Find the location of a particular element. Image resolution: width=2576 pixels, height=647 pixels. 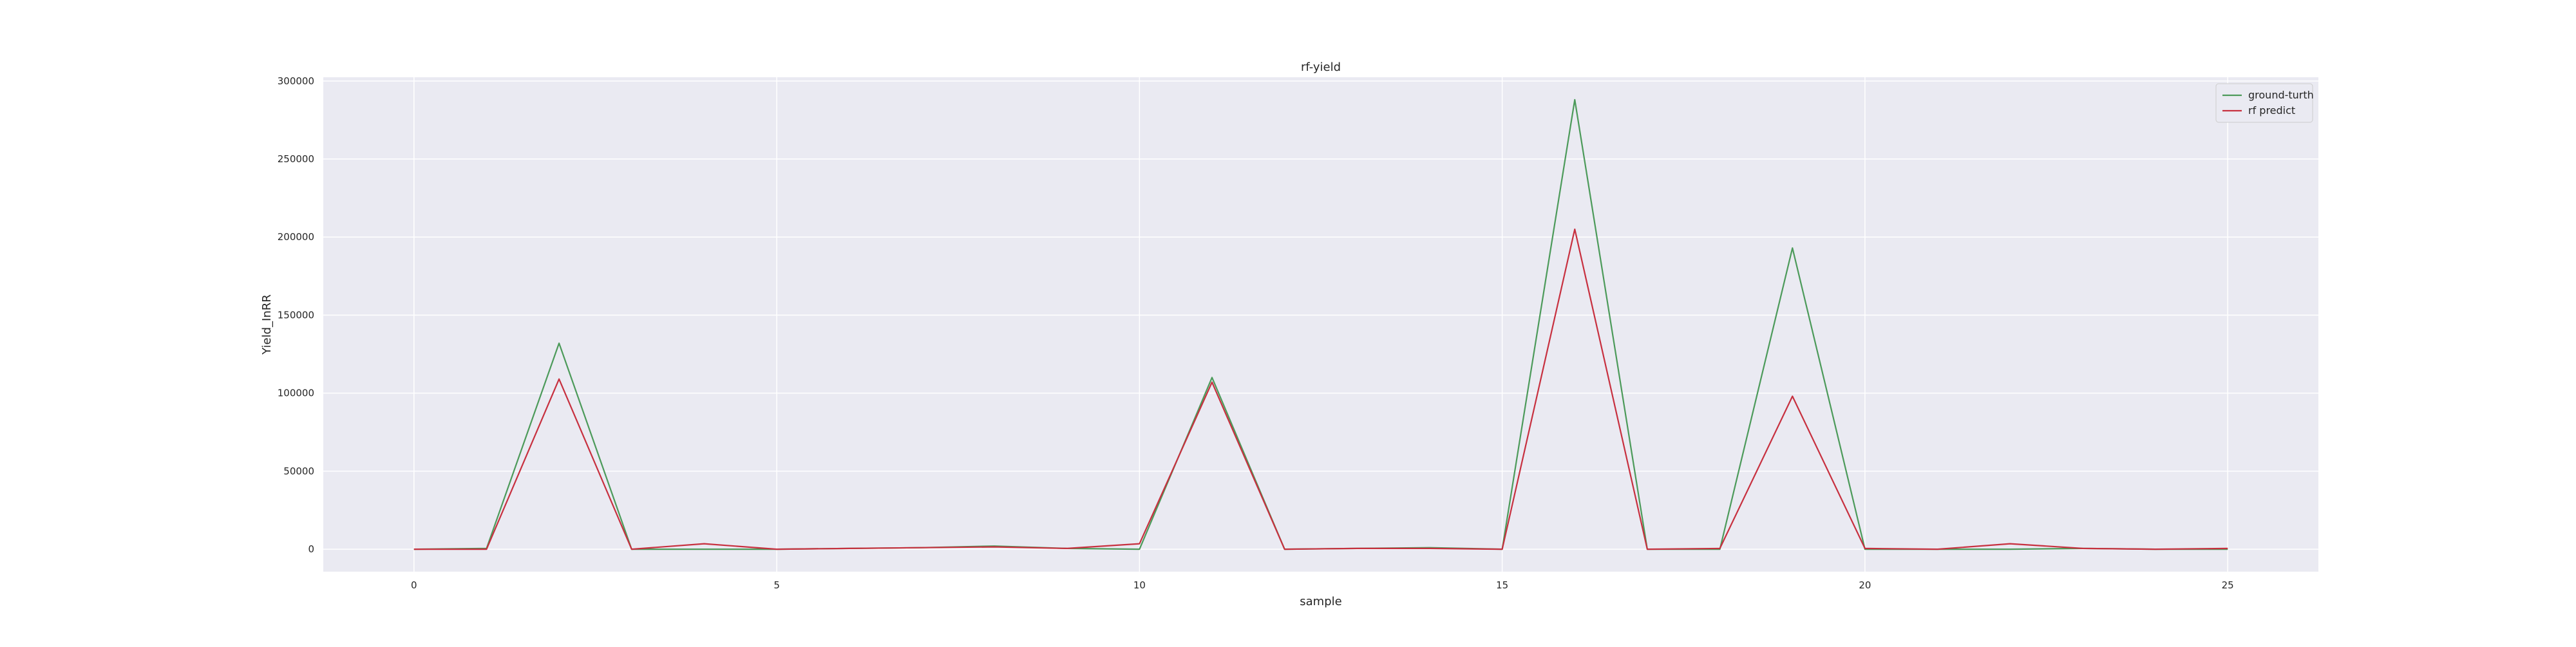

x-axis-ticks: 0 5 10 15 20 25 is located at coordinates (1322, 585).